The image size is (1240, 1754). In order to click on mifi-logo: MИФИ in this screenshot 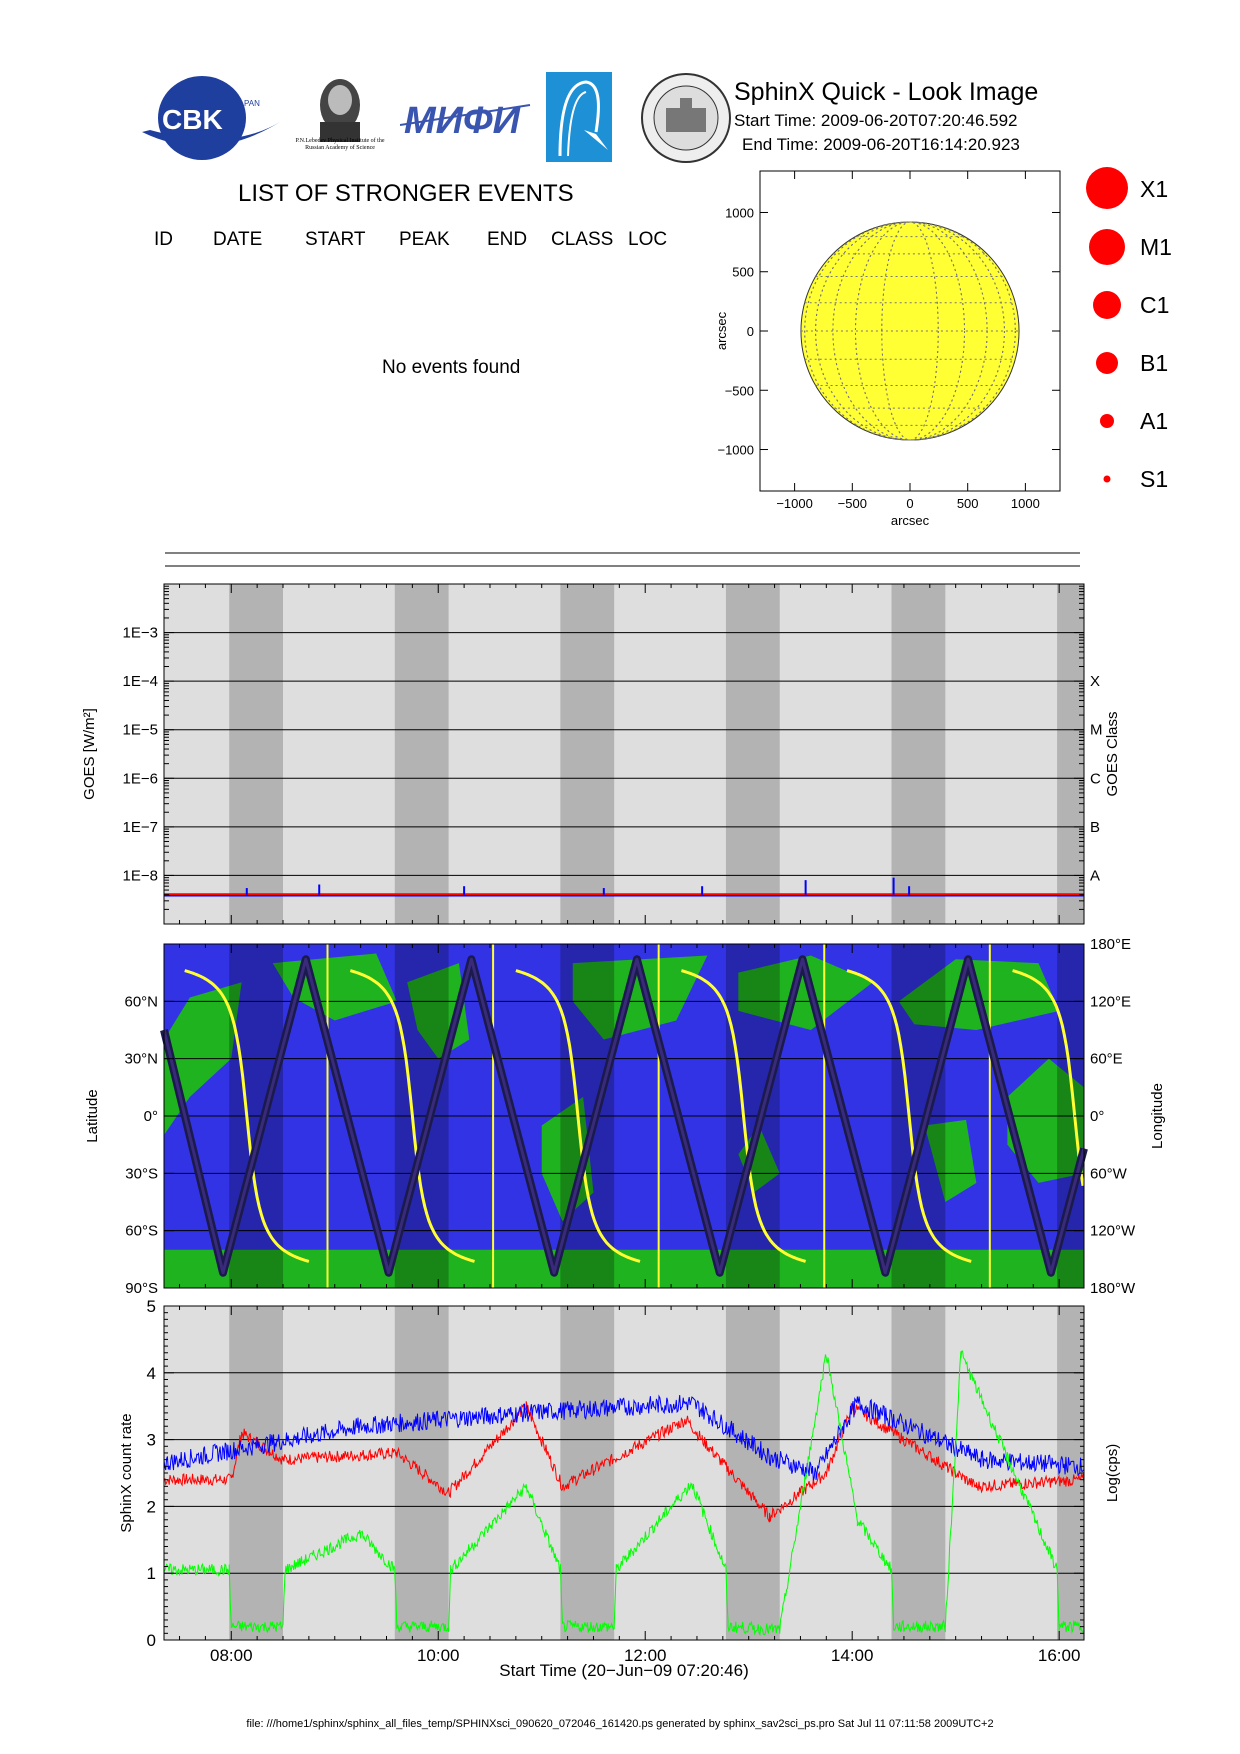, I will do `click(465, 121)`.